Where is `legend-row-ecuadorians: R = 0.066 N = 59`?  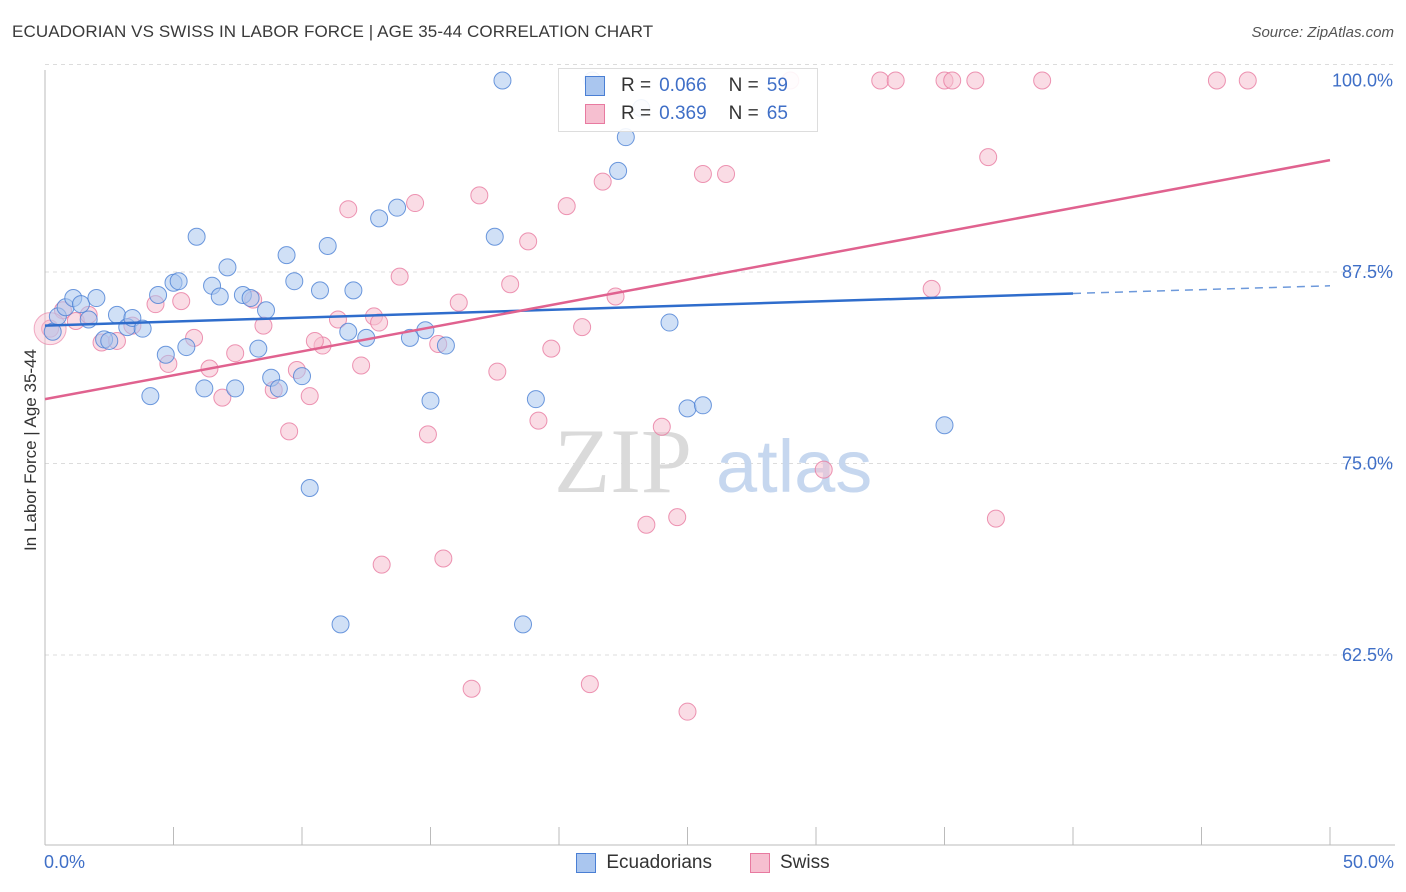
legend-row-ecuadorians: R = 0.066 N = 59 is located at coordinates (686, 86).